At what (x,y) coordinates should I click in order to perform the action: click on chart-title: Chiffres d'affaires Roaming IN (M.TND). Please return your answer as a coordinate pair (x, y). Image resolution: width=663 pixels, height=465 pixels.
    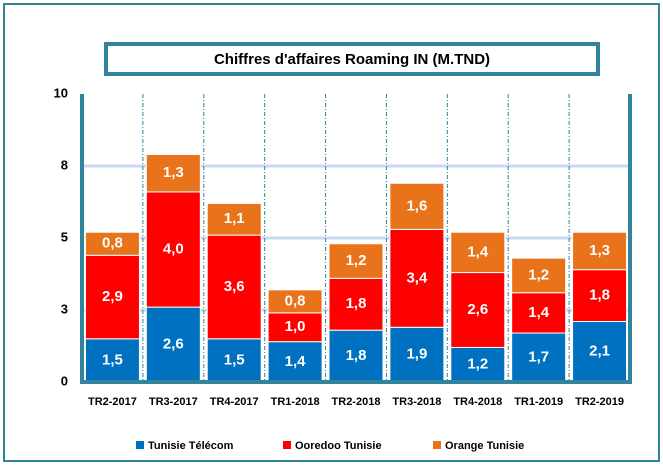
    Looking at the image, I should click on (352, 59).